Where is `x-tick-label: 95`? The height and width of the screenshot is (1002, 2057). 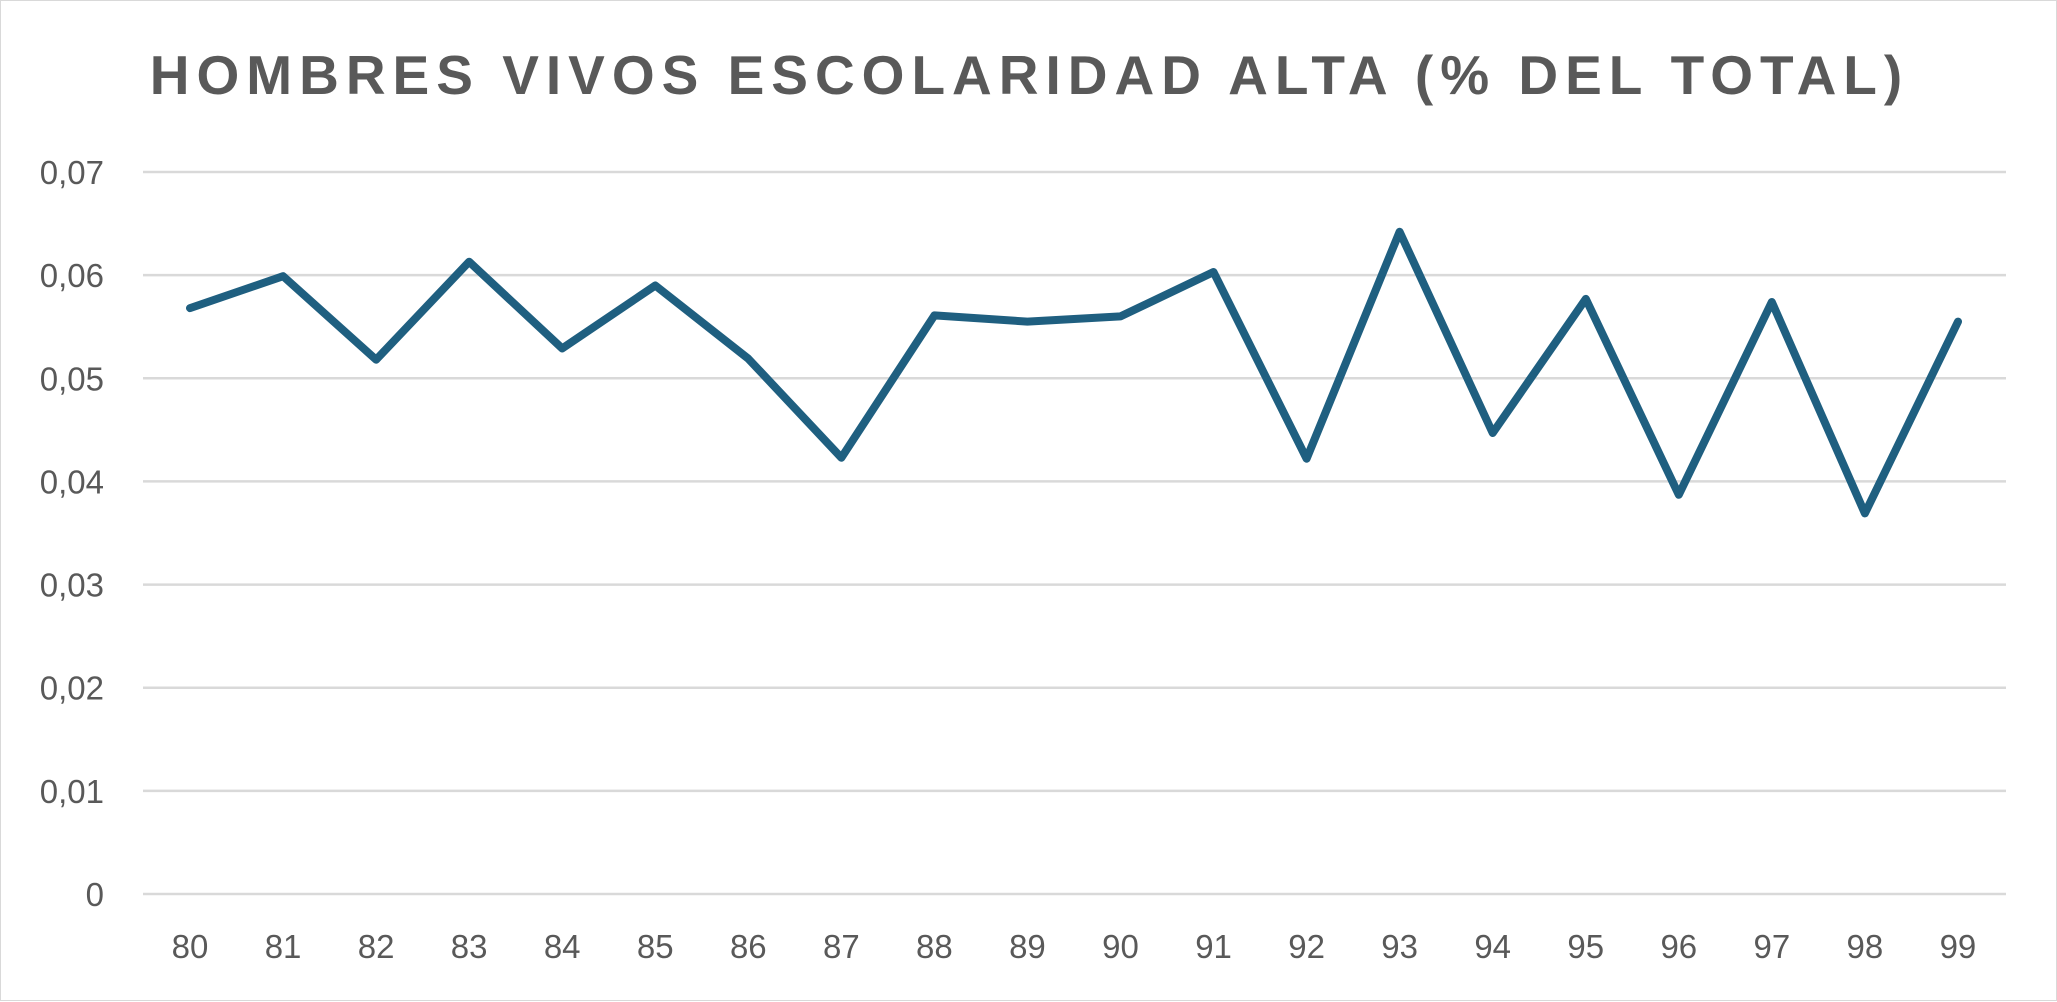 x-tick-label: 95 is located at coordinates (1585, 946).